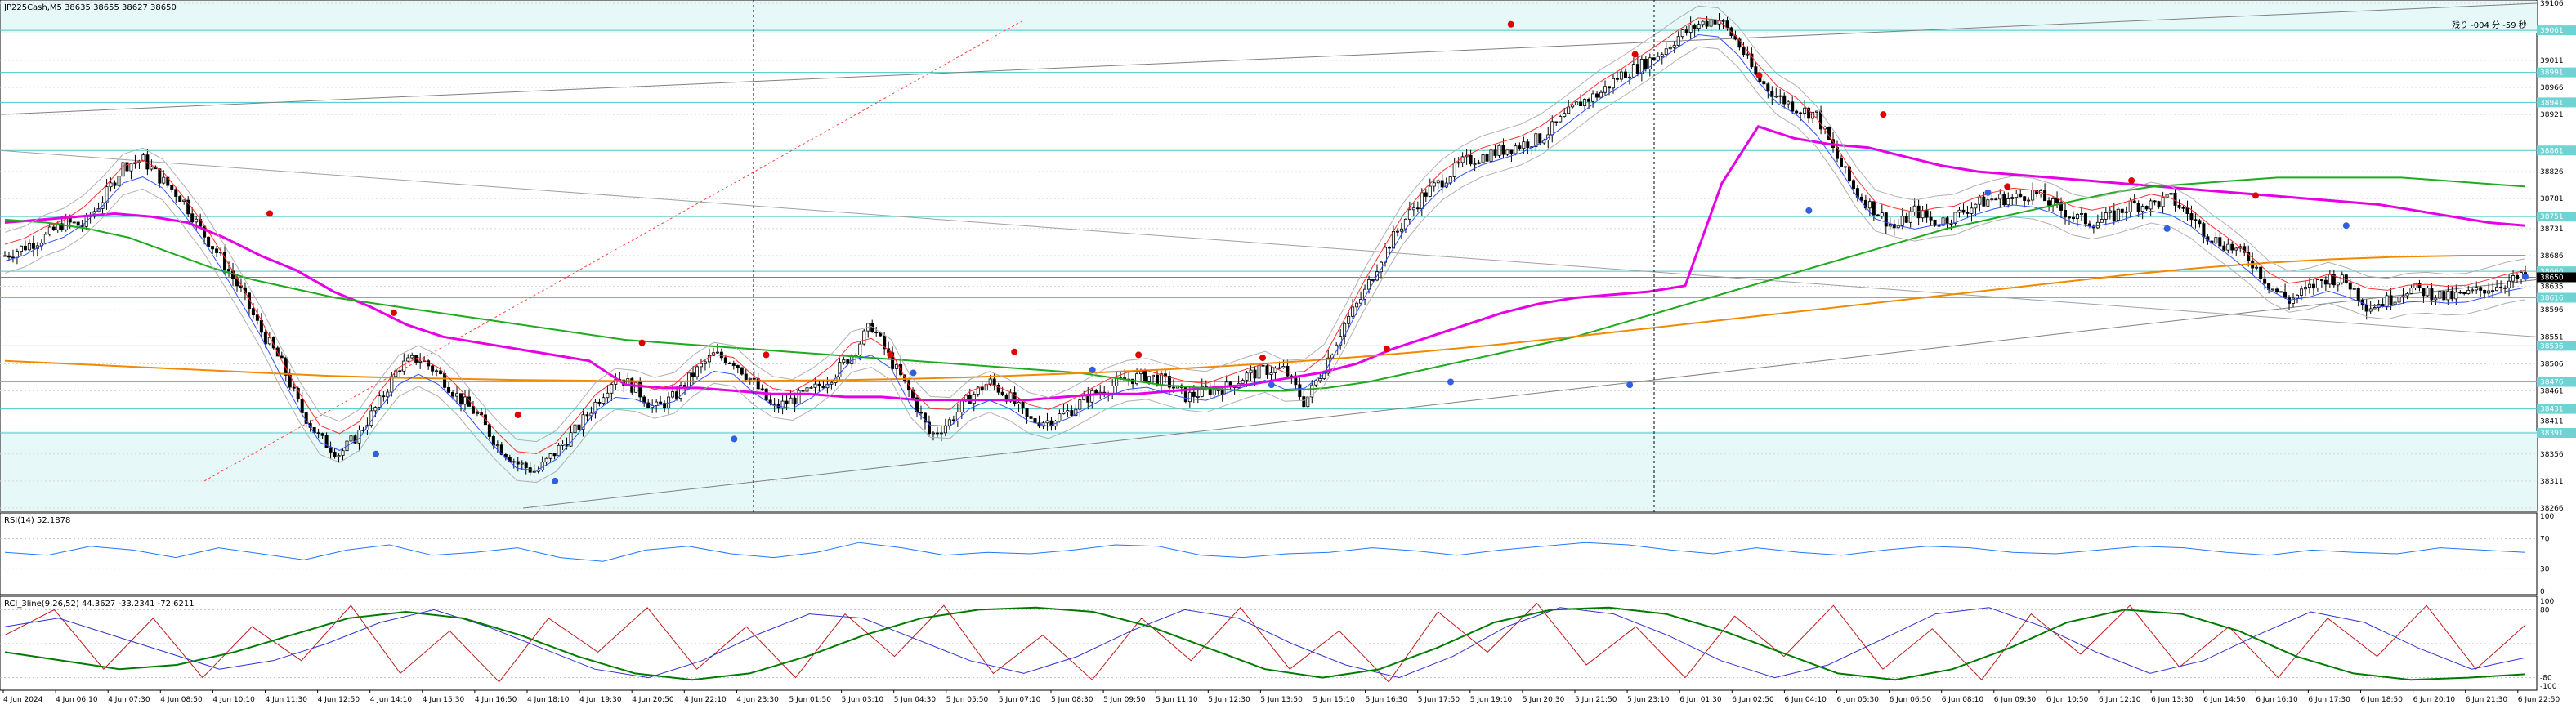 Image resolution: width=2576 pixels, height=709 pixels. I want to click on time-tick-label: 5 Jun 13:50, so click(1281, 700).